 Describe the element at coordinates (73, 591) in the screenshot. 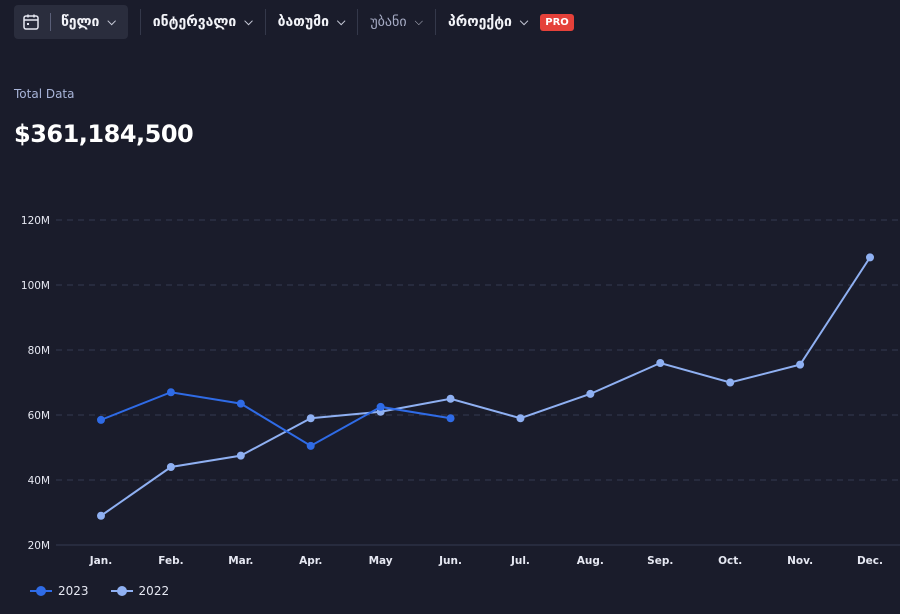

I see `legend-label-2023: 2023` at that location.